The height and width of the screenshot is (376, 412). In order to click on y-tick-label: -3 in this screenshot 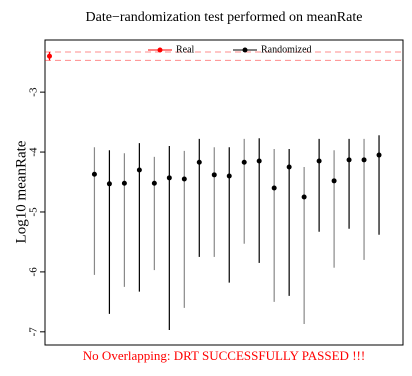, I will do `click(34, 92)`.